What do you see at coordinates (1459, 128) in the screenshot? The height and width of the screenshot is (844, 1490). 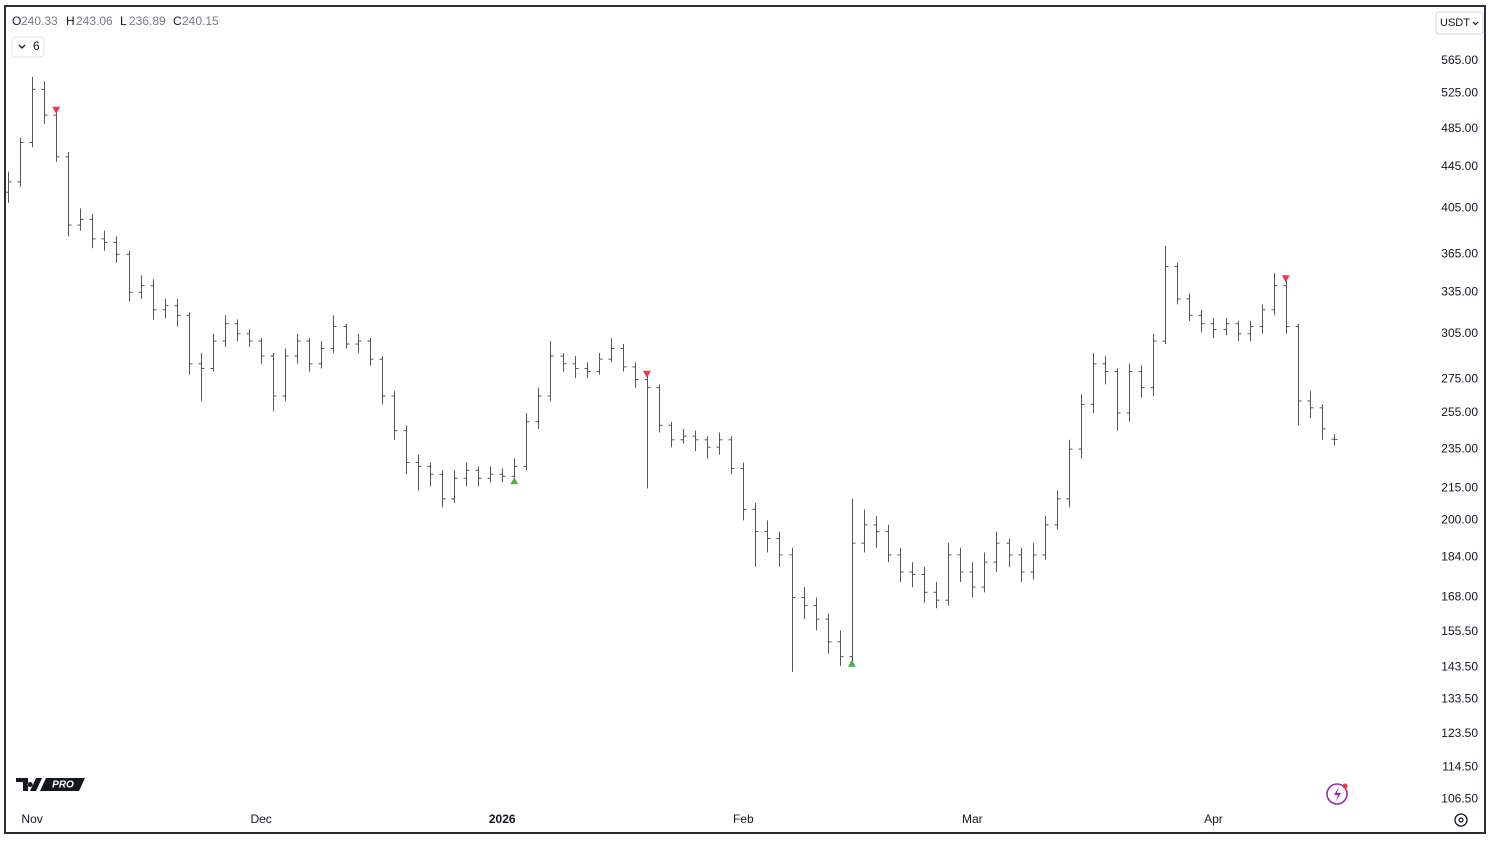 I see `y-tick-label: 485.00` at bounding box center [1459, 128].